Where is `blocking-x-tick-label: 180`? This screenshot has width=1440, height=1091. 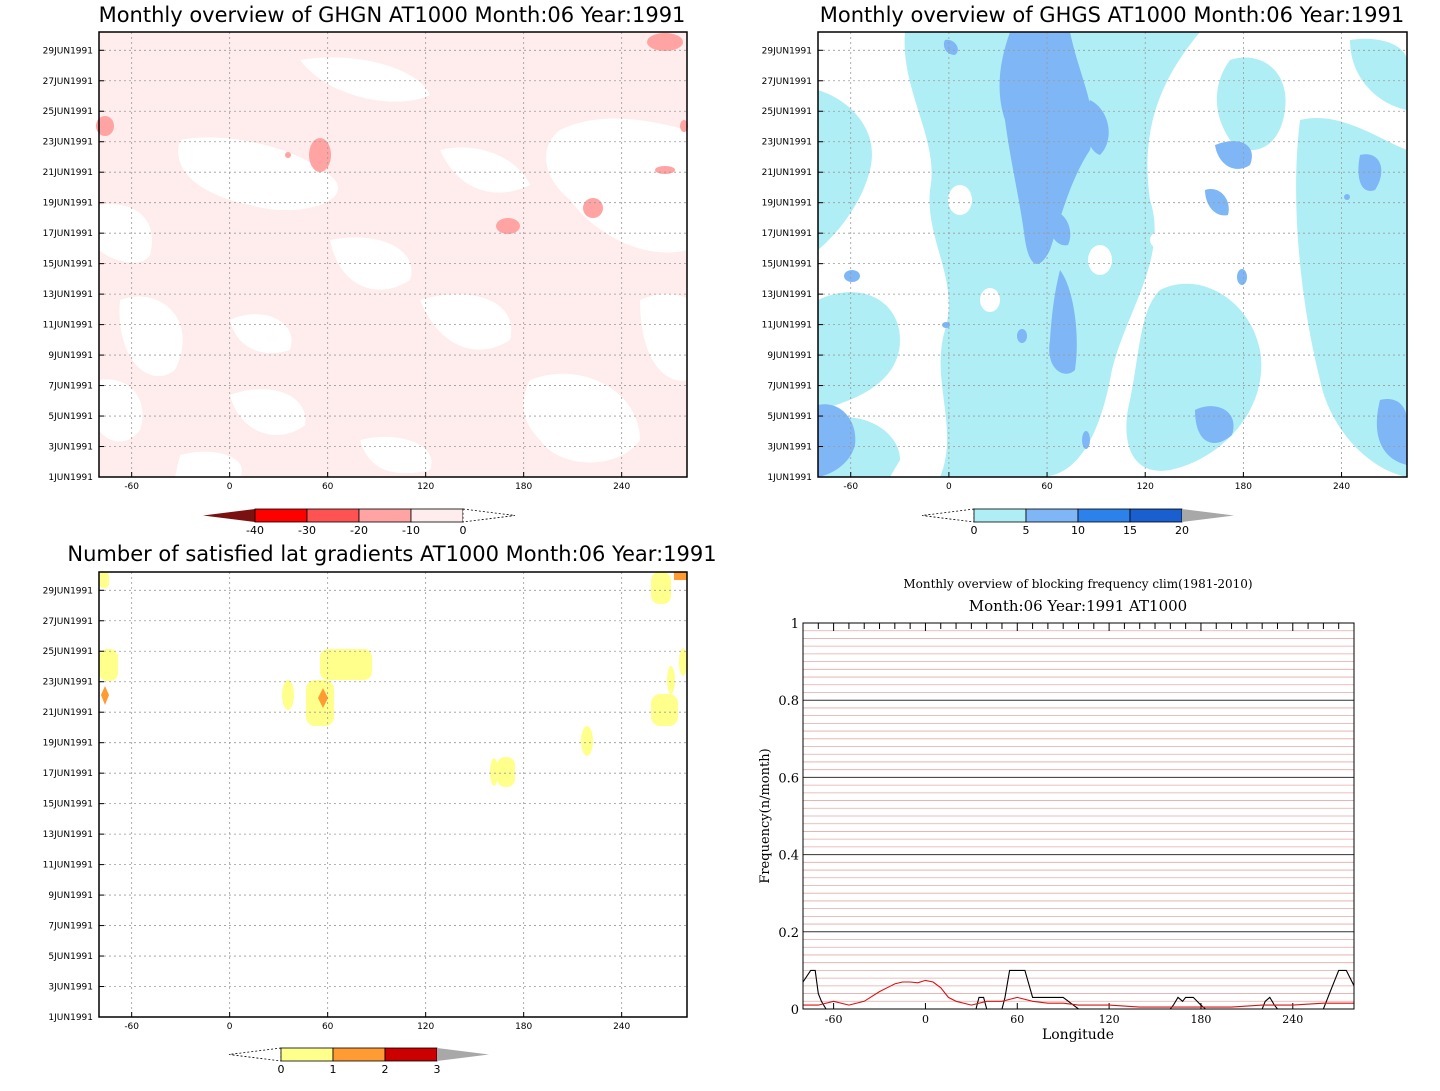
blocking-x-tick-label: 180 is located at coordinates (1200, 1019).